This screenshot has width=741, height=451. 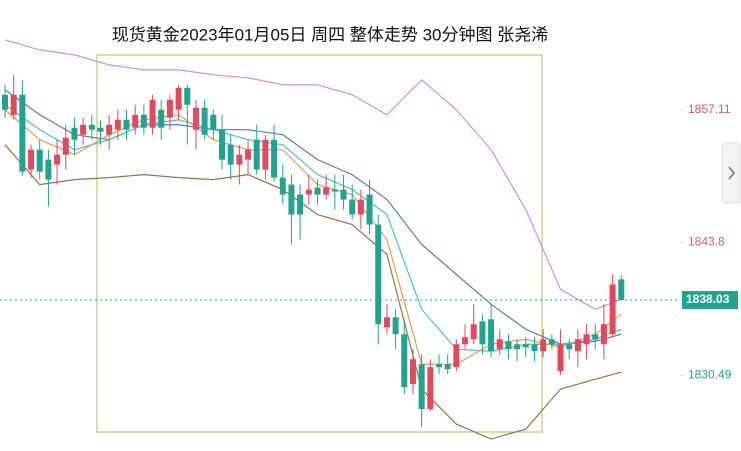 I want to click on chevron-icon, so click(x=731, y=173).